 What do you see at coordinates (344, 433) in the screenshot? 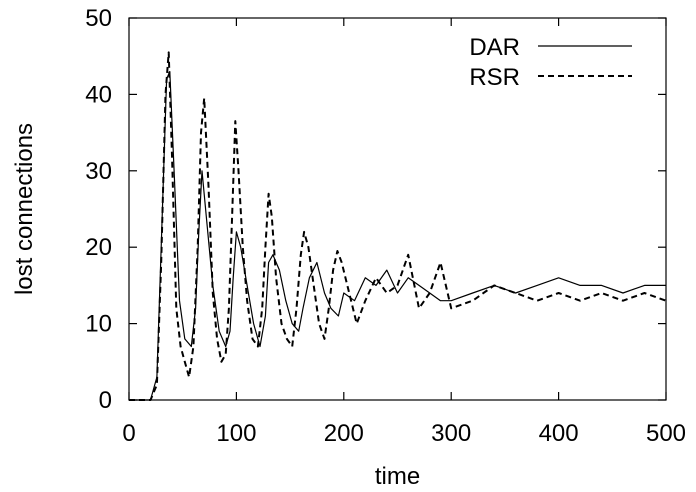
I see `x-tick-label: 200` at bounding box center [344, 433].